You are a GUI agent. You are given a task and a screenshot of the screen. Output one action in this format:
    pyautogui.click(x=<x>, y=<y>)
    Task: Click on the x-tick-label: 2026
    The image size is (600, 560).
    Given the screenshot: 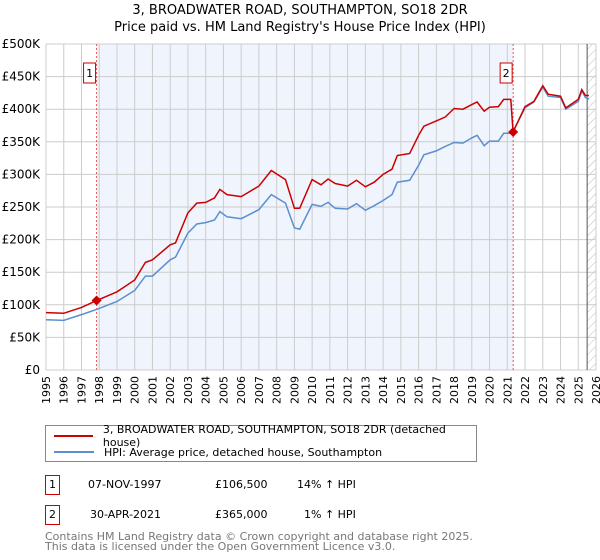 What is the action you would take?
    pyautogui.click(x=595, y=390)
    